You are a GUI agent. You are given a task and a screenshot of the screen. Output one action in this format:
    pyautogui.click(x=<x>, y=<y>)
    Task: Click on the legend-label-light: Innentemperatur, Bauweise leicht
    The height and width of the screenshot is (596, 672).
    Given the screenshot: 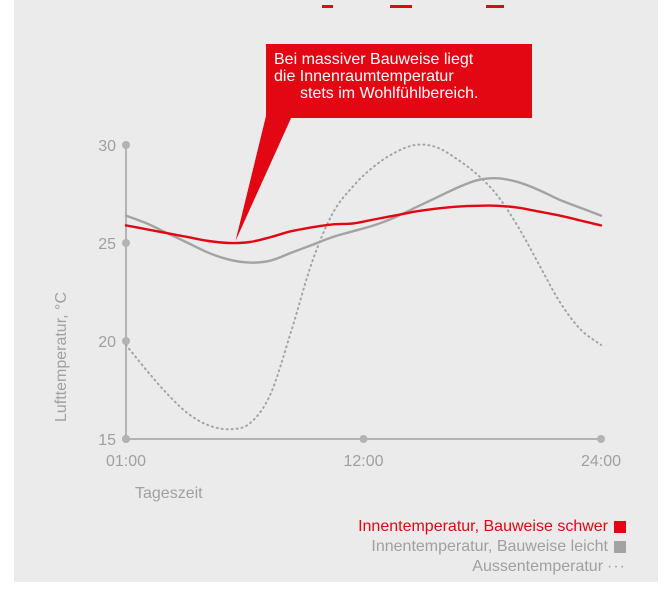 What is the action you would take?
    pyautogui.click(x=489, y=546)
    